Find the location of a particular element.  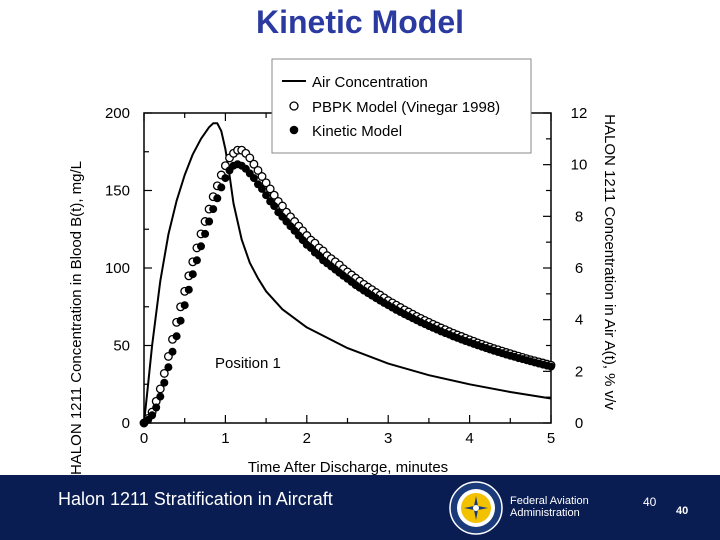

y-left-tick-label: 0 is located at coordinates (126, 423).